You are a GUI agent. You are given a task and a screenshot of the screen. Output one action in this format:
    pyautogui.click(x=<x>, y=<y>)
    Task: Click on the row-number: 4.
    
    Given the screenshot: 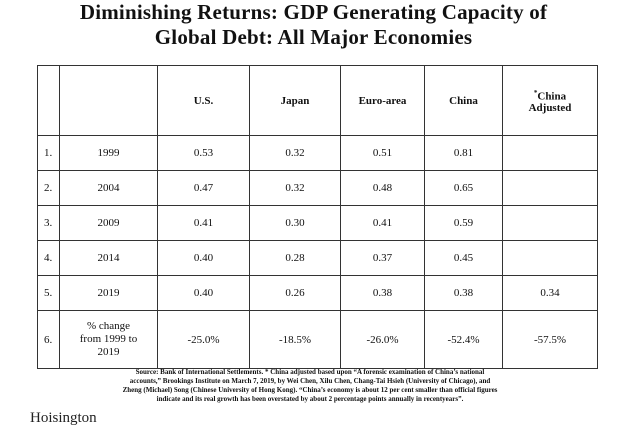 What is the action you would take?
    pyautogui.click(x=48, y=258)
    